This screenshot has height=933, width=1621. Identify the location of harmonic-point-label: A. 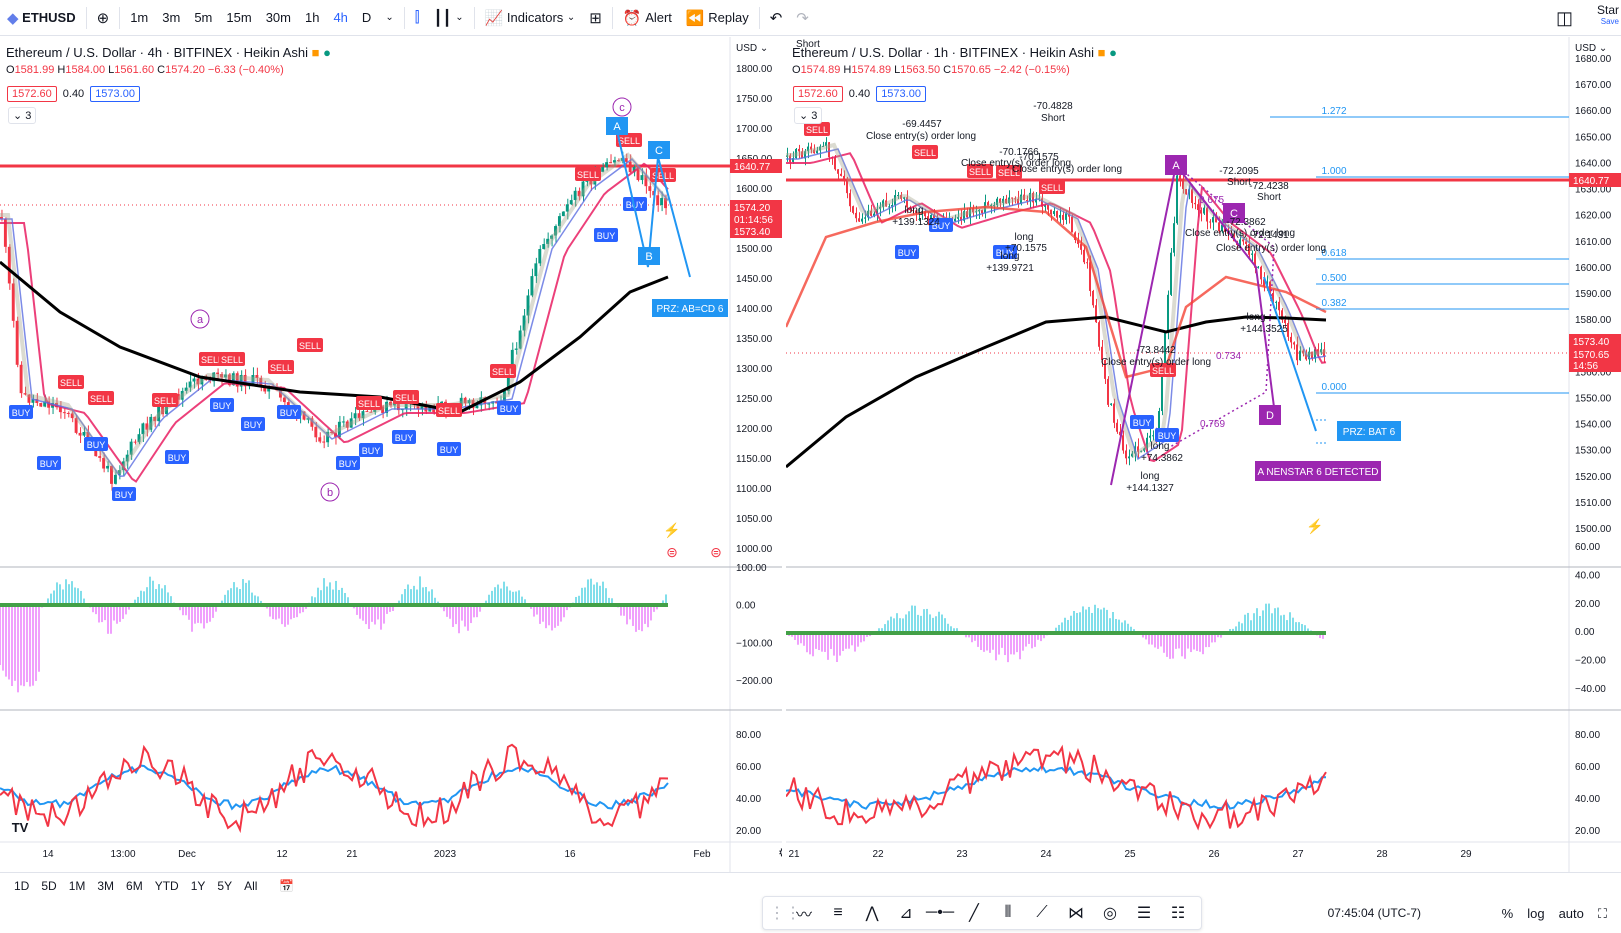
(1176, 166).